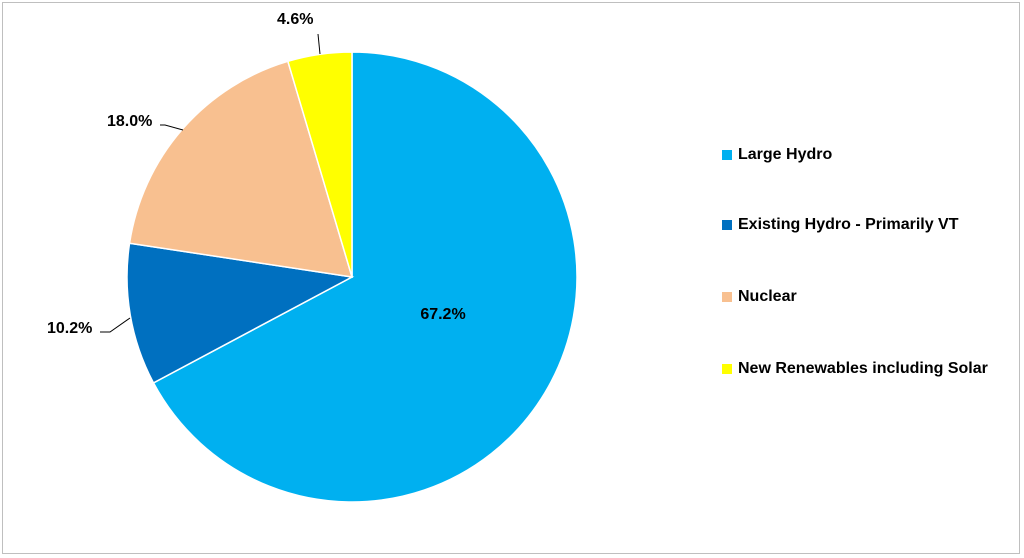 This screenshot has width=1024, height=558. What do you see at coordinates (863, 368) in the screenshot?
I see `legend-label: New Renewables including Solar` at bounding box center [863, 368].